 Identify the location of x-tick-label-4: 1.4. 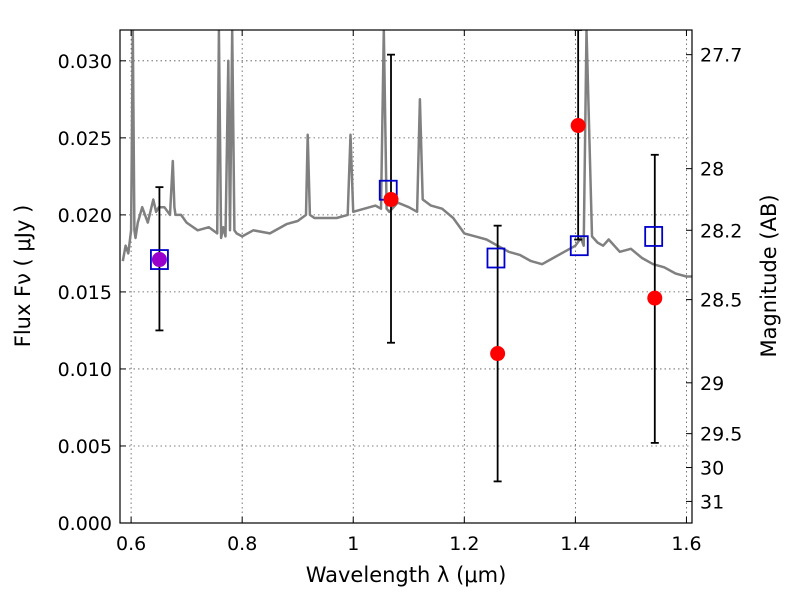
(575, 544).